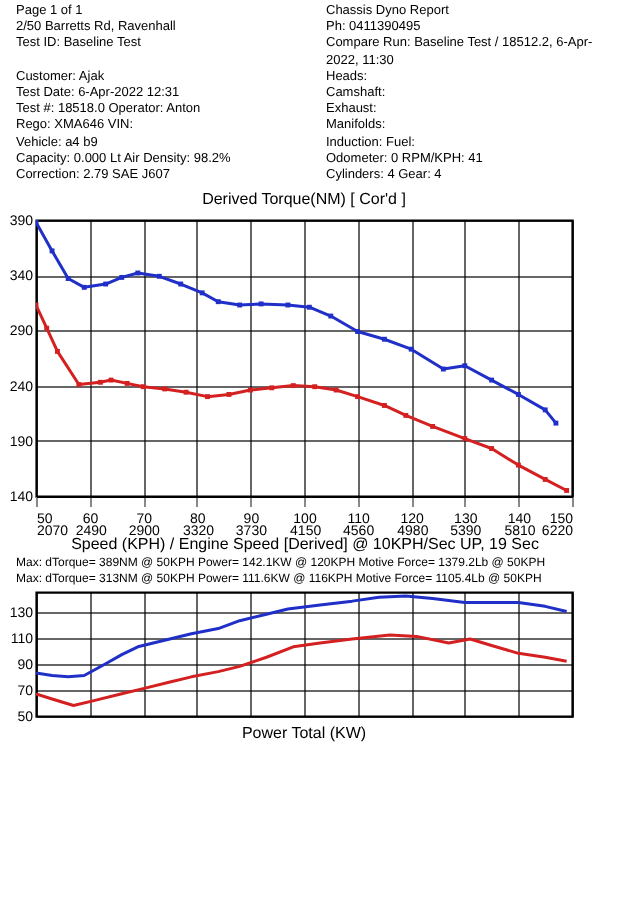 This screenshot has height=908, width=640. I want to click on text: Power Total (KW), so click(304, 733).